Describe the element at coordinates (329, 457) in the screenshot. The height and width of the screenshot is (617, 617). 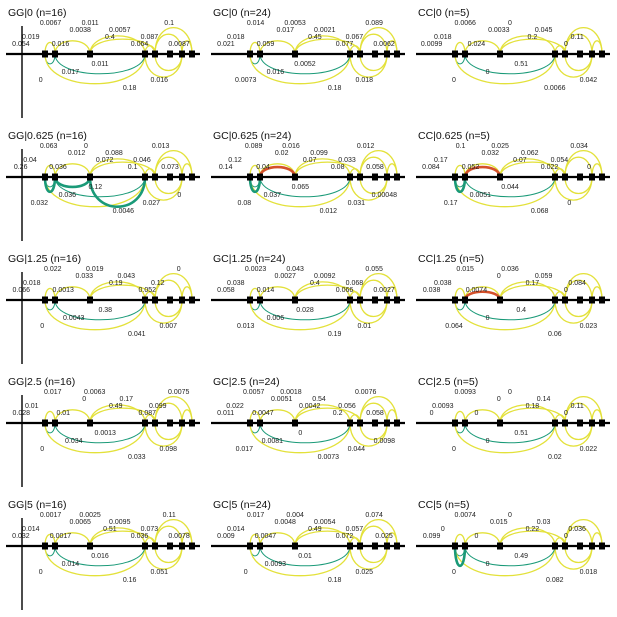
I see `arc-value-label: 0.0073` at that location.